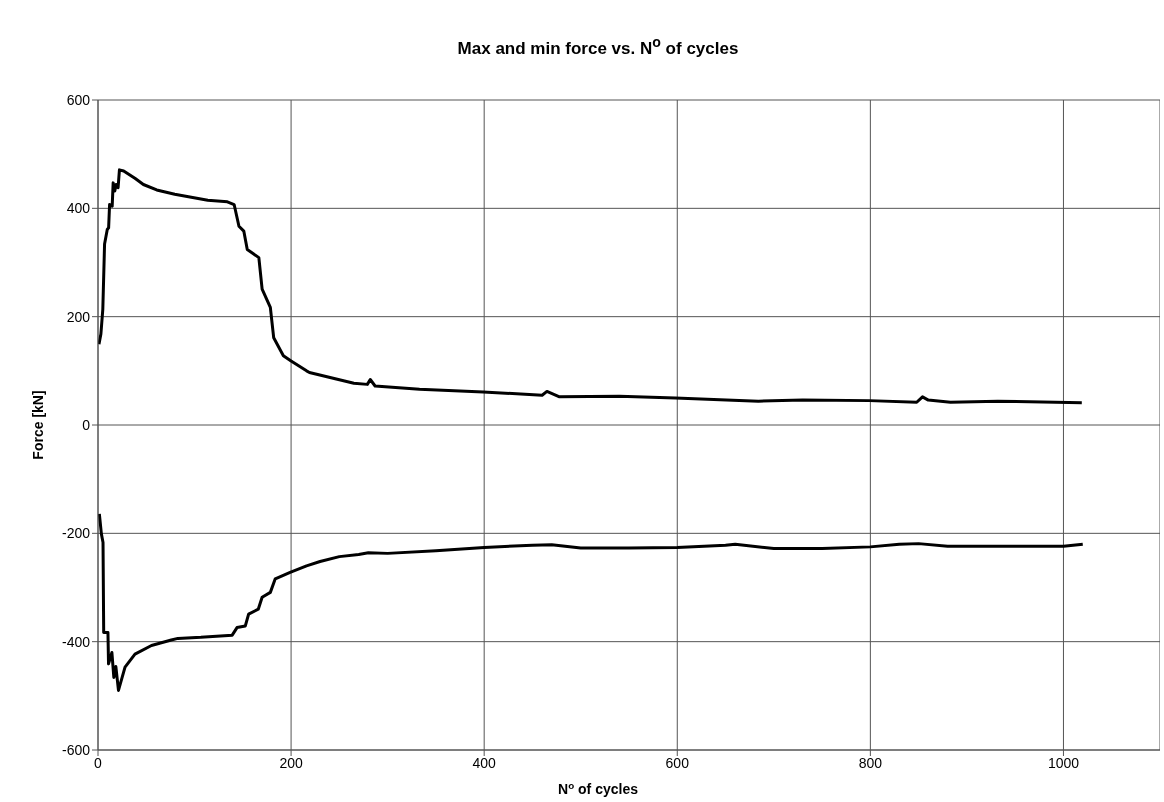 The image size is (1164, 802). I want to click on y-tick-label: 200, so click(78, 316).